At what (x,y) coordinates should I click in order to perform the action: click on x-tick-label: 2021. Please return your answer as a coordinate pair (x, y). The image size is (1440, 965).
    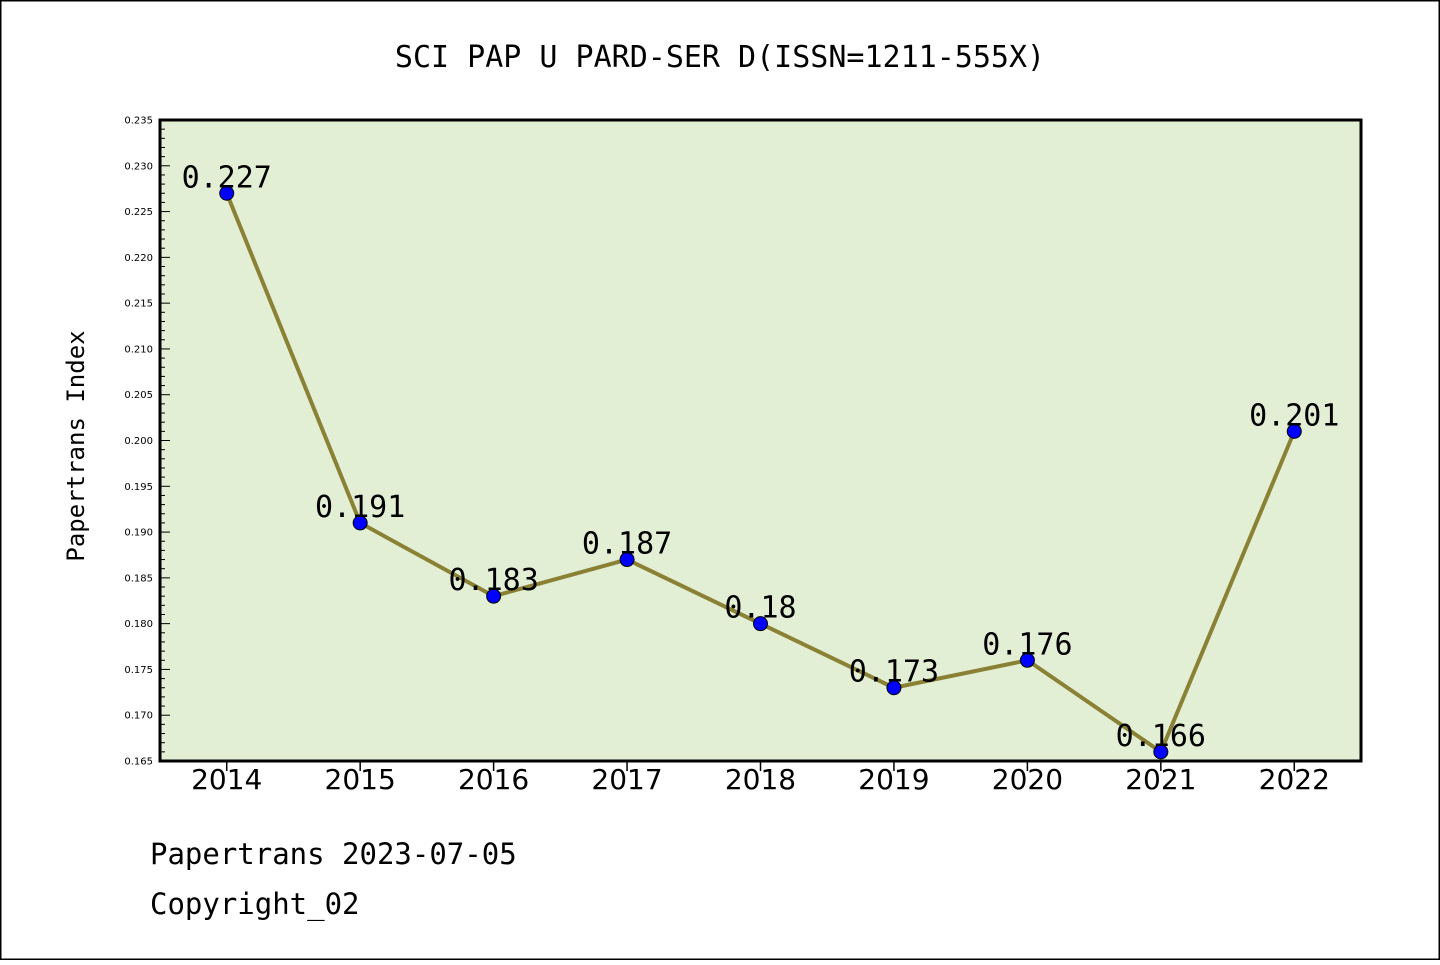
    Looking at the image, I should click on (1160, 779).